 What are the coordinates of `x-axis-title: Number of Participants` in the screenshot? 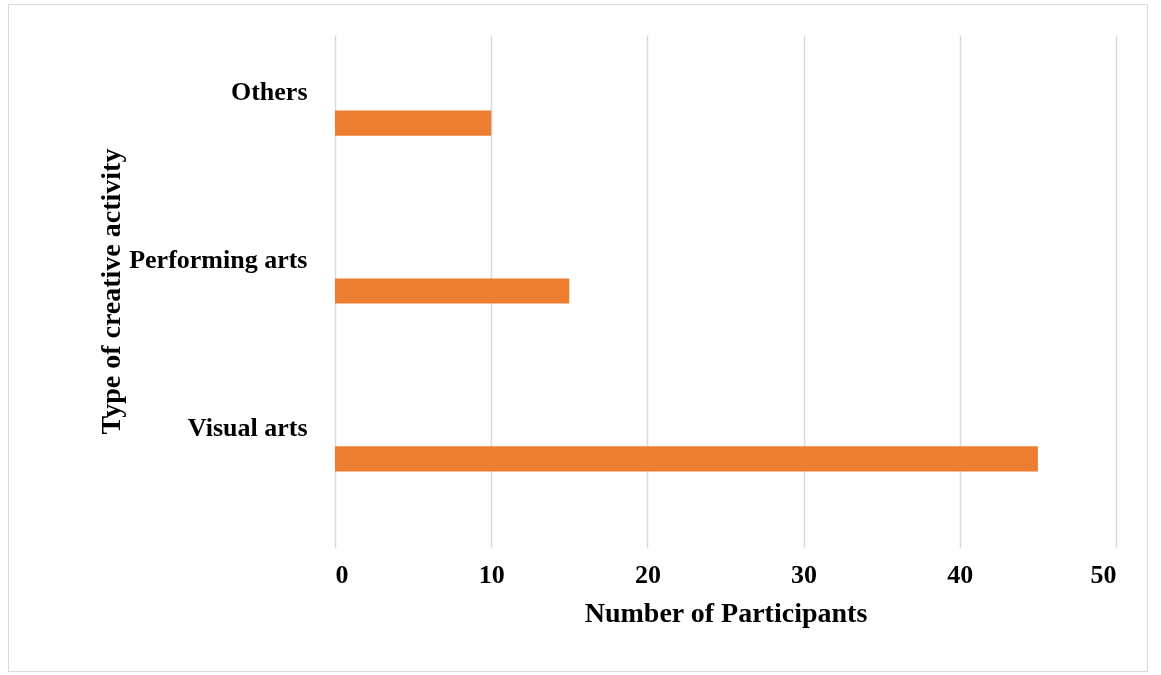 It's located at (726, 612).